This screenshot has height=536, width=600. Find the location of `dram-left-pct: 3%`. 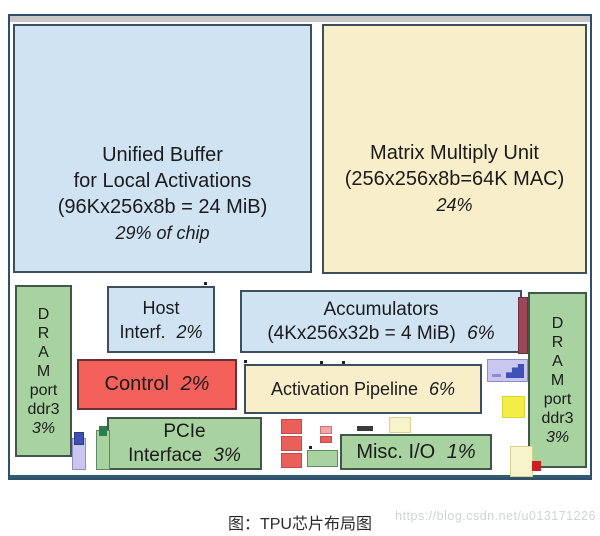

dram-left-pct: 3% is located at coordinates (43, 428).